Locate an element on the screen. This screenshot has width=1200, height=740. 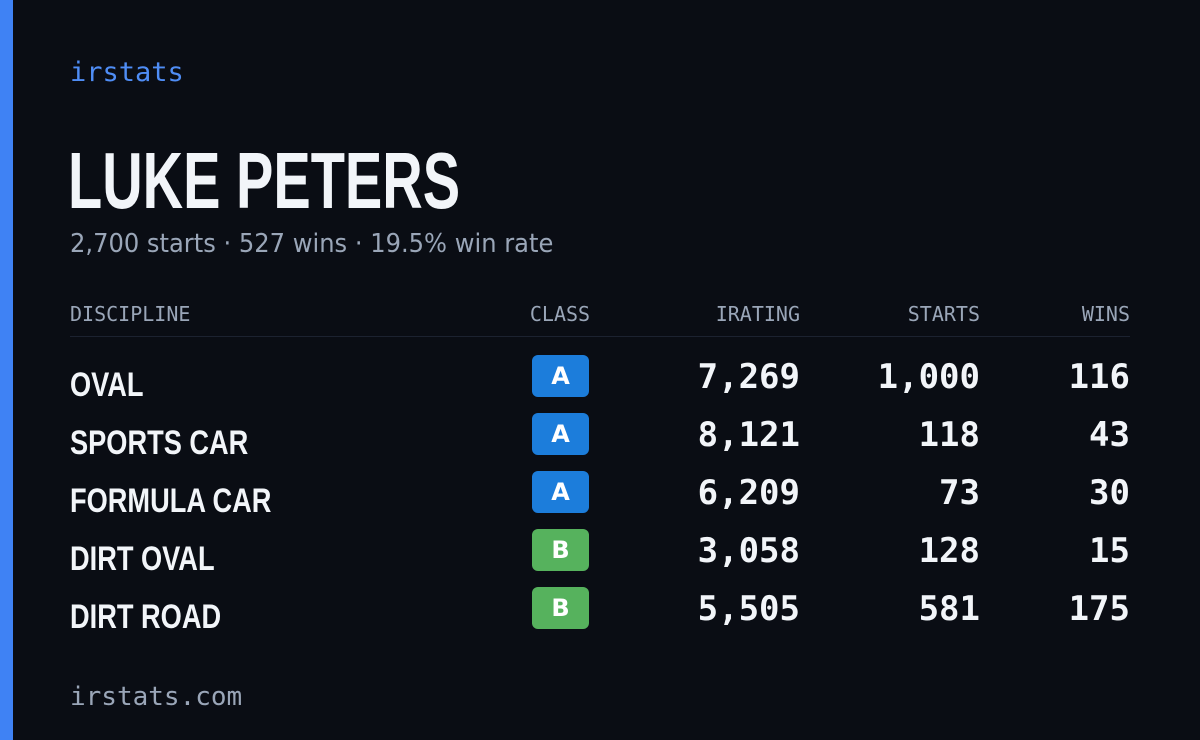
column-header-class: CLASS is located at coordinates (560, 314).